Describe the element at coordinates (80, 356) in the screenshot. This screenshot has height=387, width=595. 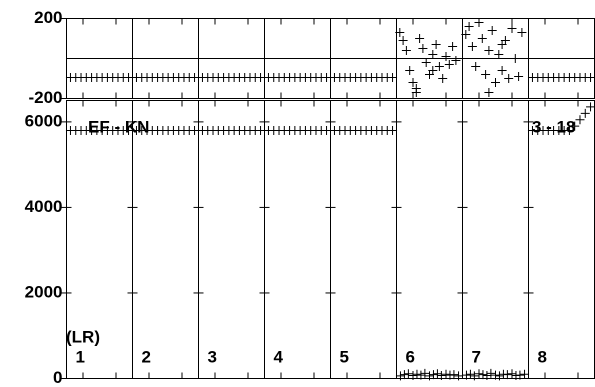
I see `column-label: 1` at that location.